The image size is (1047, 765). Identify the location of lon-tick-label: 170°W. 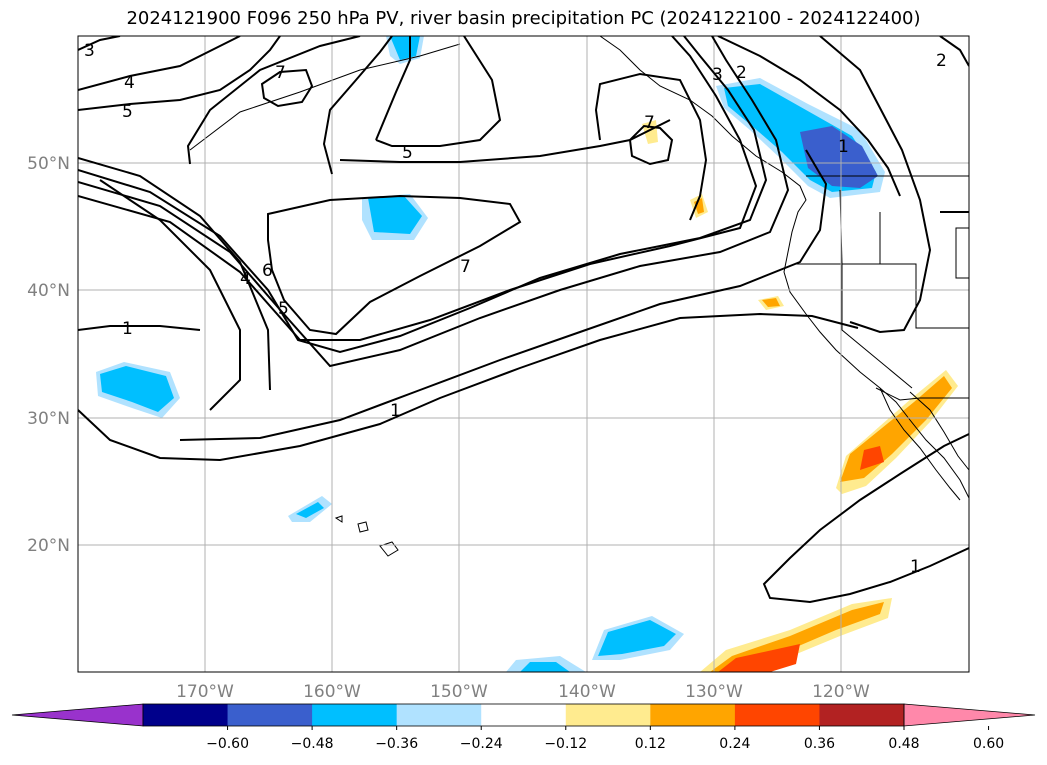
(205, 692).